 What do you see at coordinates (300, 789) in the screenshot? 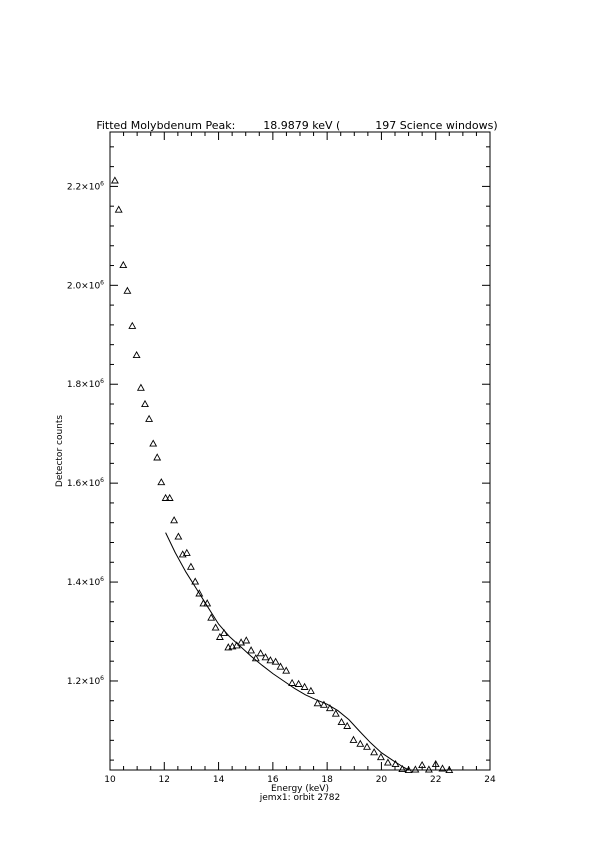
I see `x-axis-label: Energy (keV)` at bounding box center [300, 789].